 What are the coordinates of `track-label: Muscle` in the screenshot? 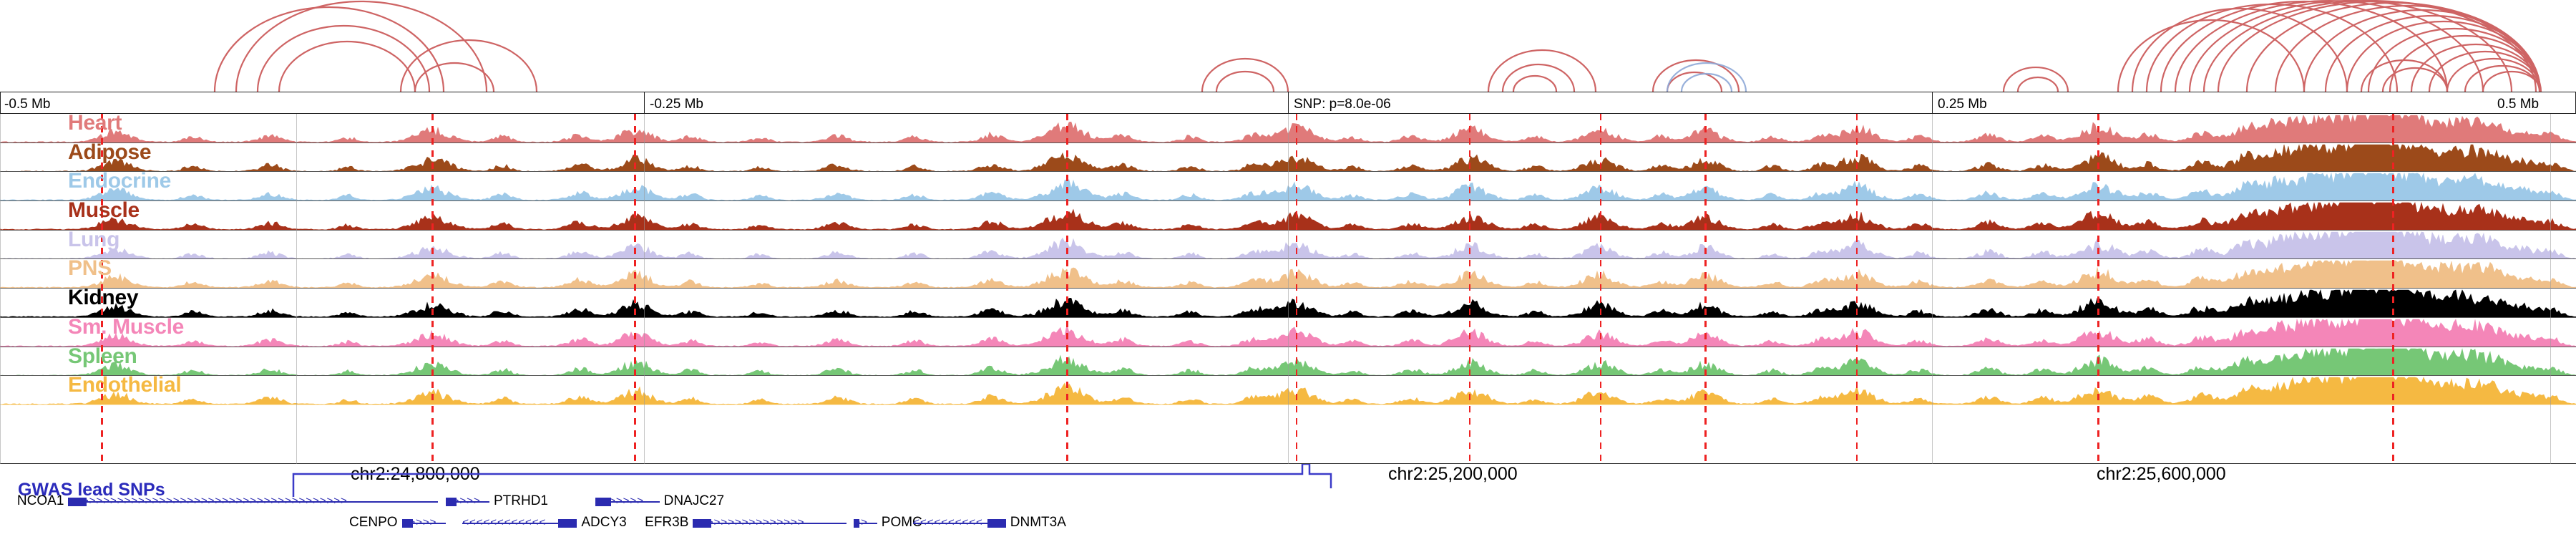 It's located at (104, 212).